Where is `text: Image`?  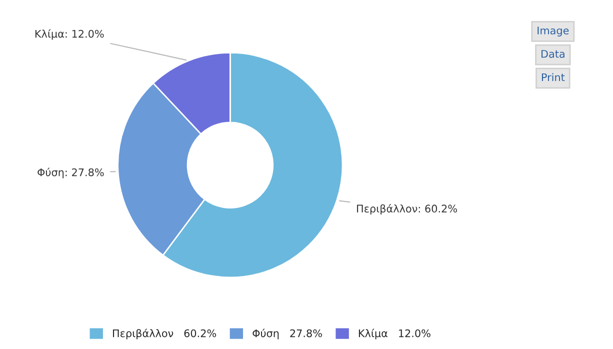 text: Image is located at coordinates (553, 31).